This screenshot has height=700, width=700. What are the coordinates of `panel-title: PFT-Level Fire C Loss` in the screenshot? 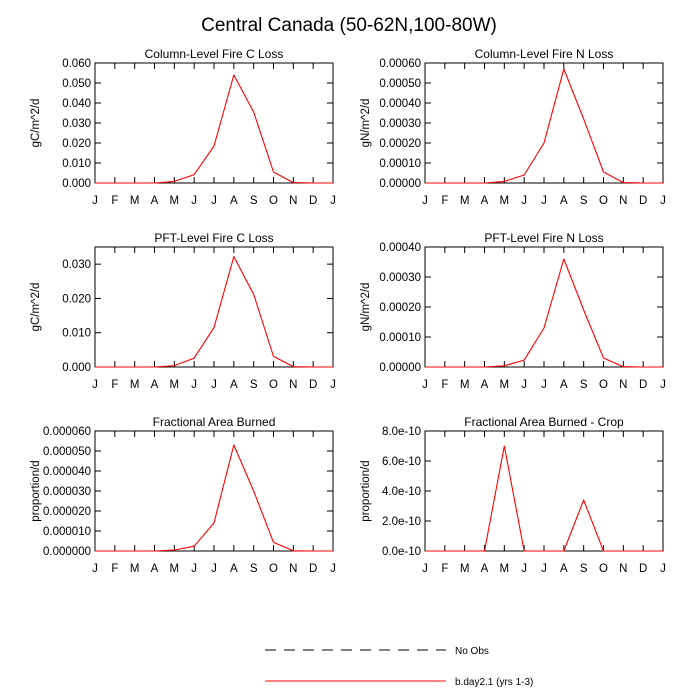 It's located at (213, 238).